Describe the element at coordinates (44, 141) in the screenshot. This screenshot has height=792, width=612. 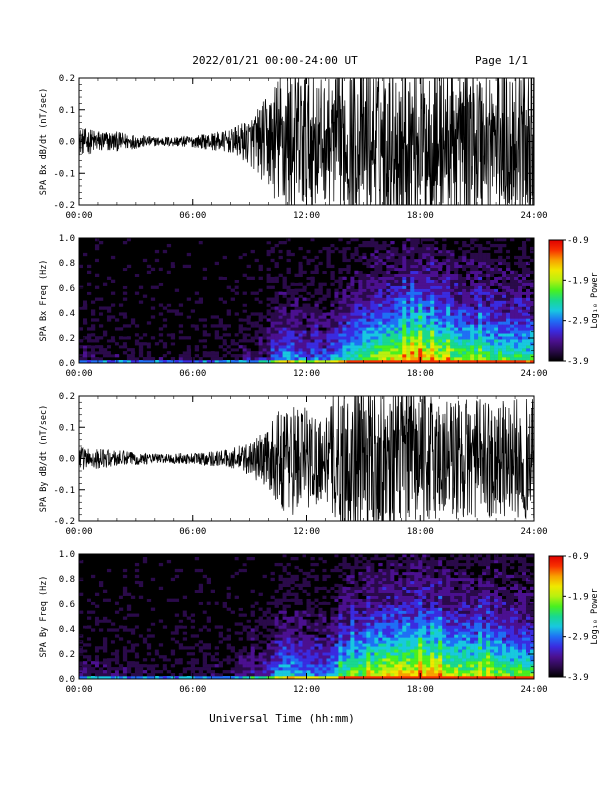
I see `y-axis-label-1: SPA Bx dB/dt (nT/sec)` at that location.